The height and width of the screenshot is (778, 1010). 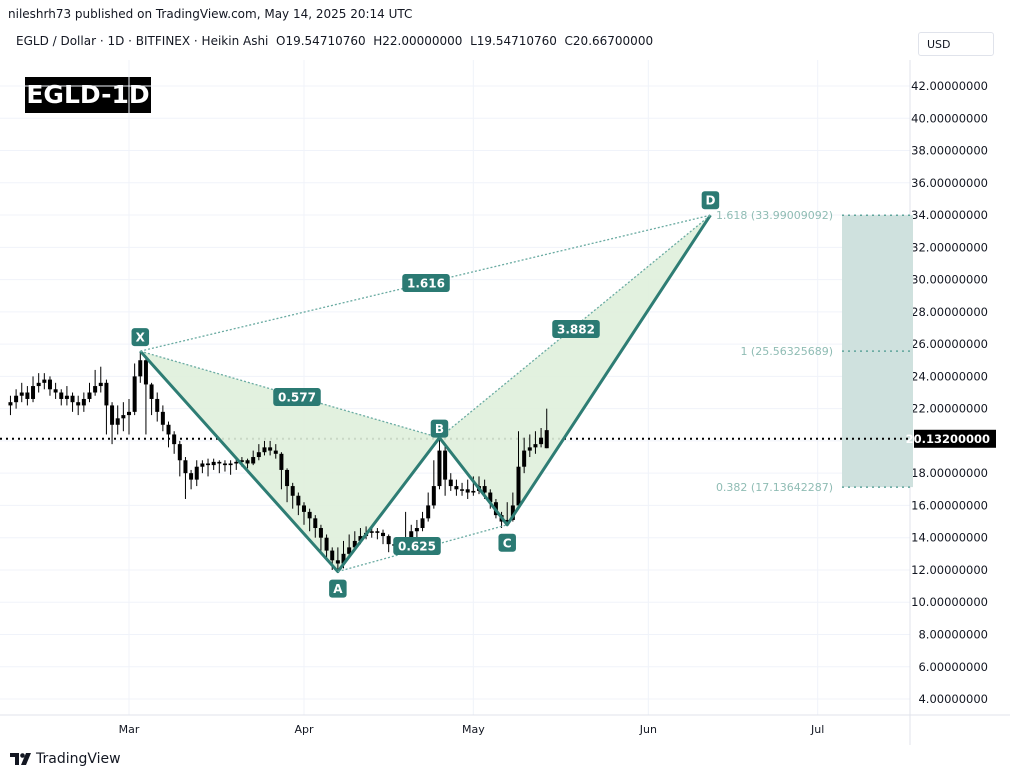 I want to click on ratio-label: 3.882, so click(x=576, y=330).